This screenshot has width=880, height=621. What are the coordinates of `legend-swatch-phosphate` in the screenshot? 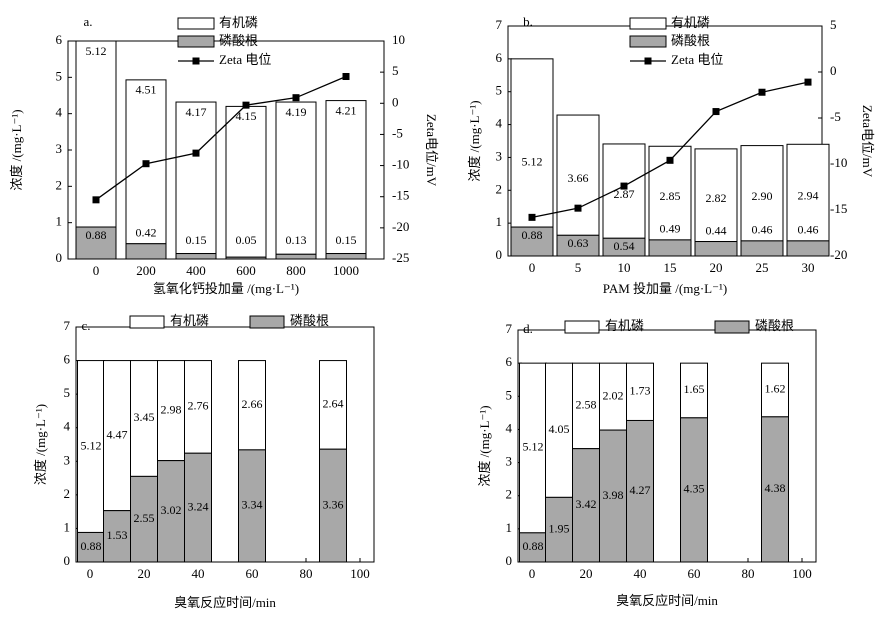 It's located at (267, 322).